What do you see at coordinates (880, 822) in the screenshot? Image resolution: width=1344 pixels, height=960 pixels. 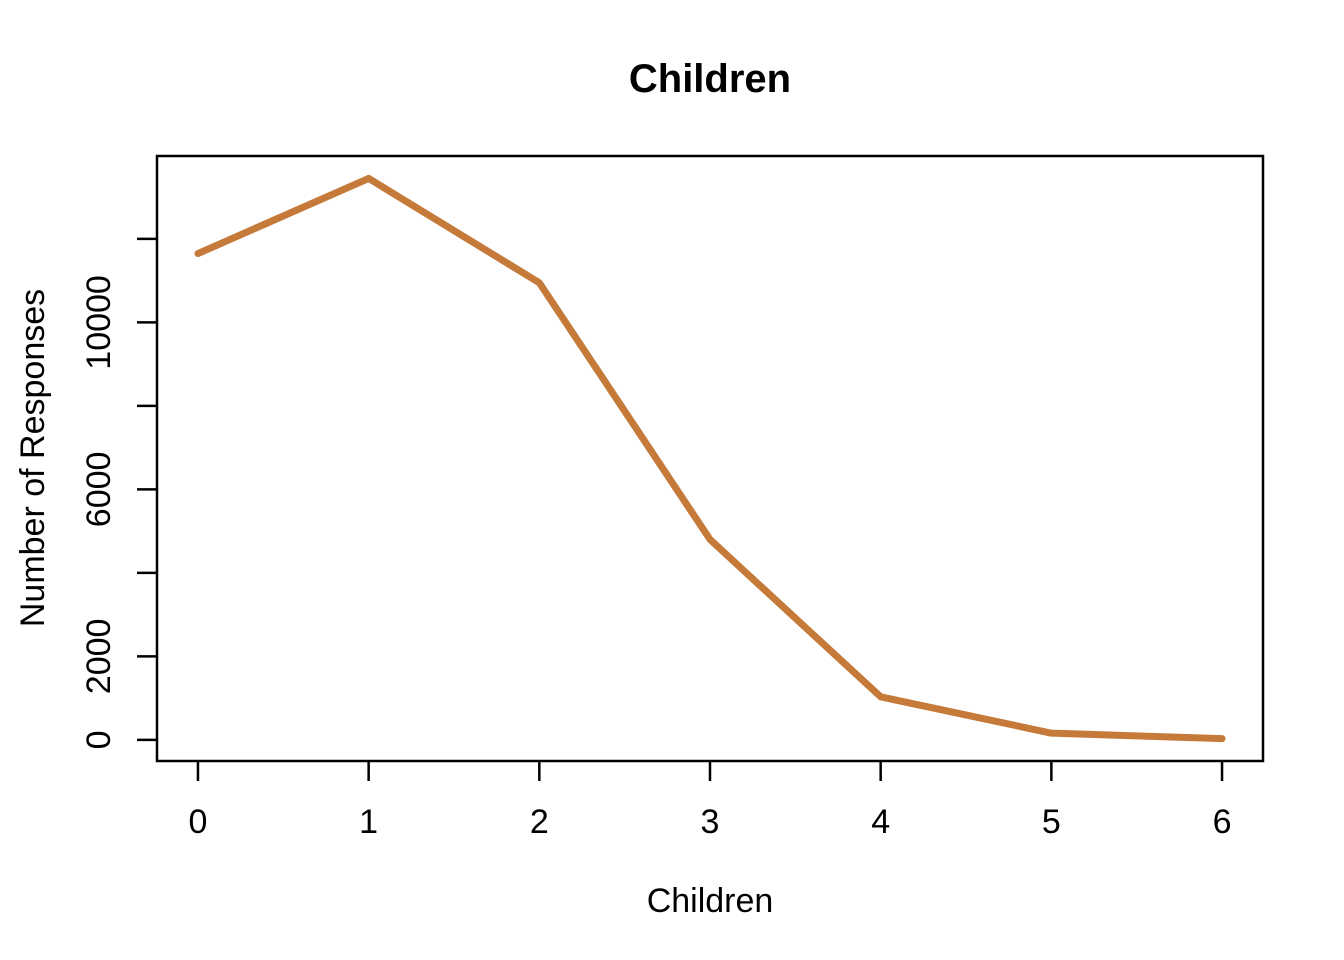 I see `x-tick-label: 4` at bounding box center [880, 822].